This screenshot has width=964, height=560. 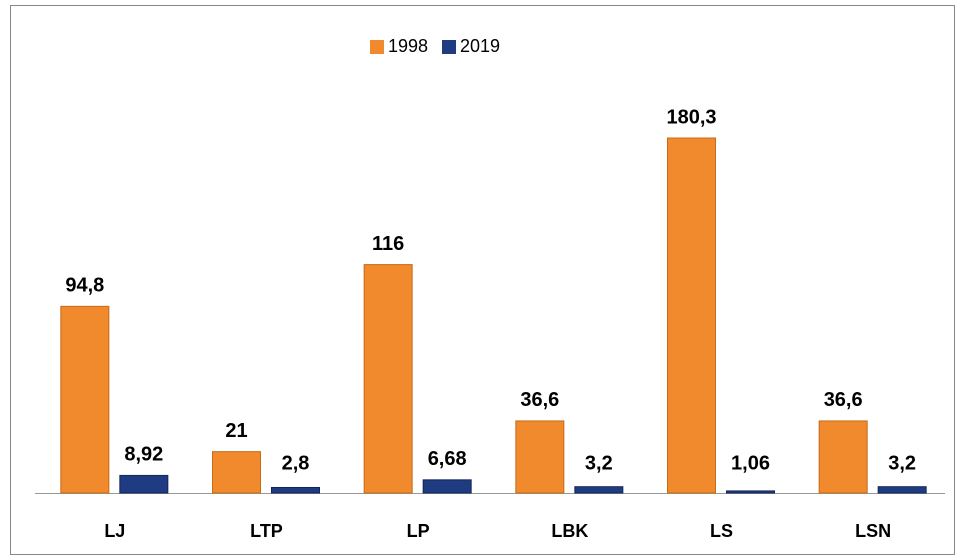 What do you see at coordinates (408, 46) in the screenshot?
I see `legend-label: 1998` at bounding box center [408, 46].